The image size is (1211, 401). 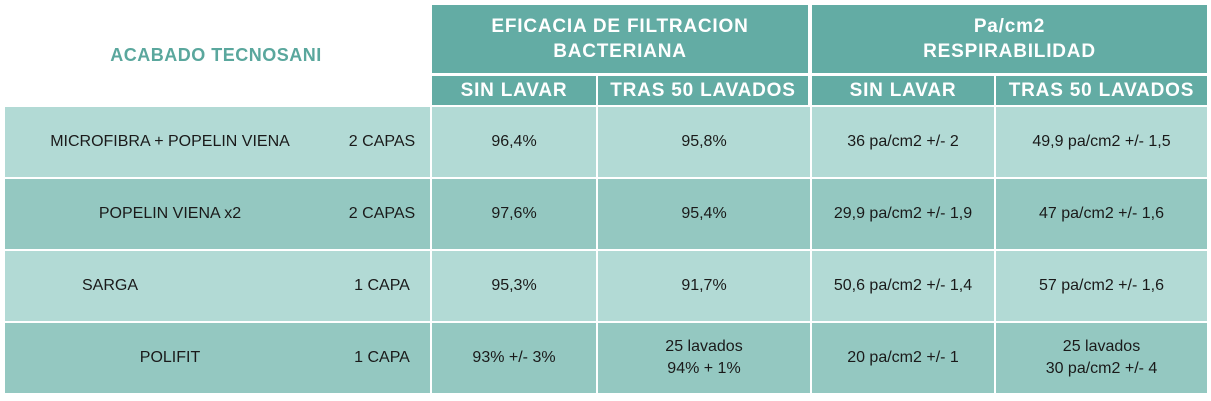 I want to click on breath-washed-value: 49,9 pa/cm2 +/- 1,5, so click(x=1101, y=141).